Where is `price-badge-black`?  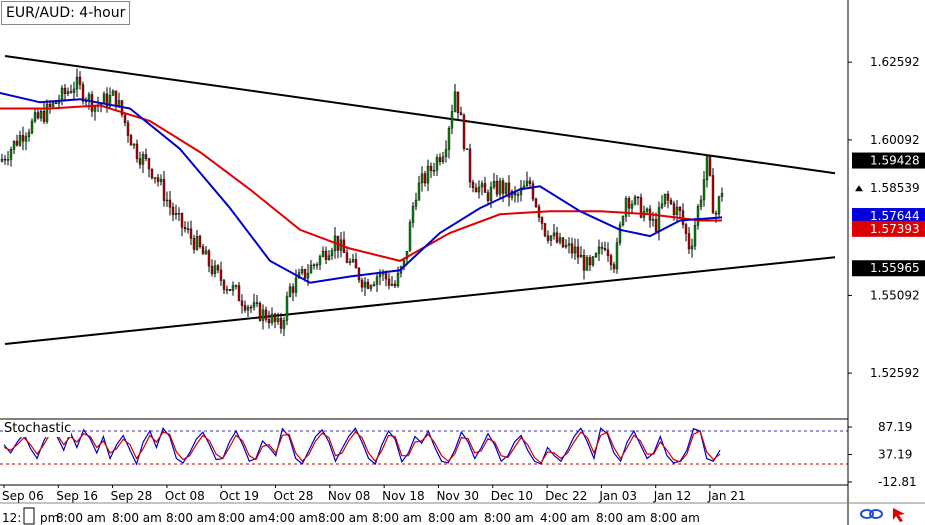
price-badge-black is located at coordinates (888, 268).